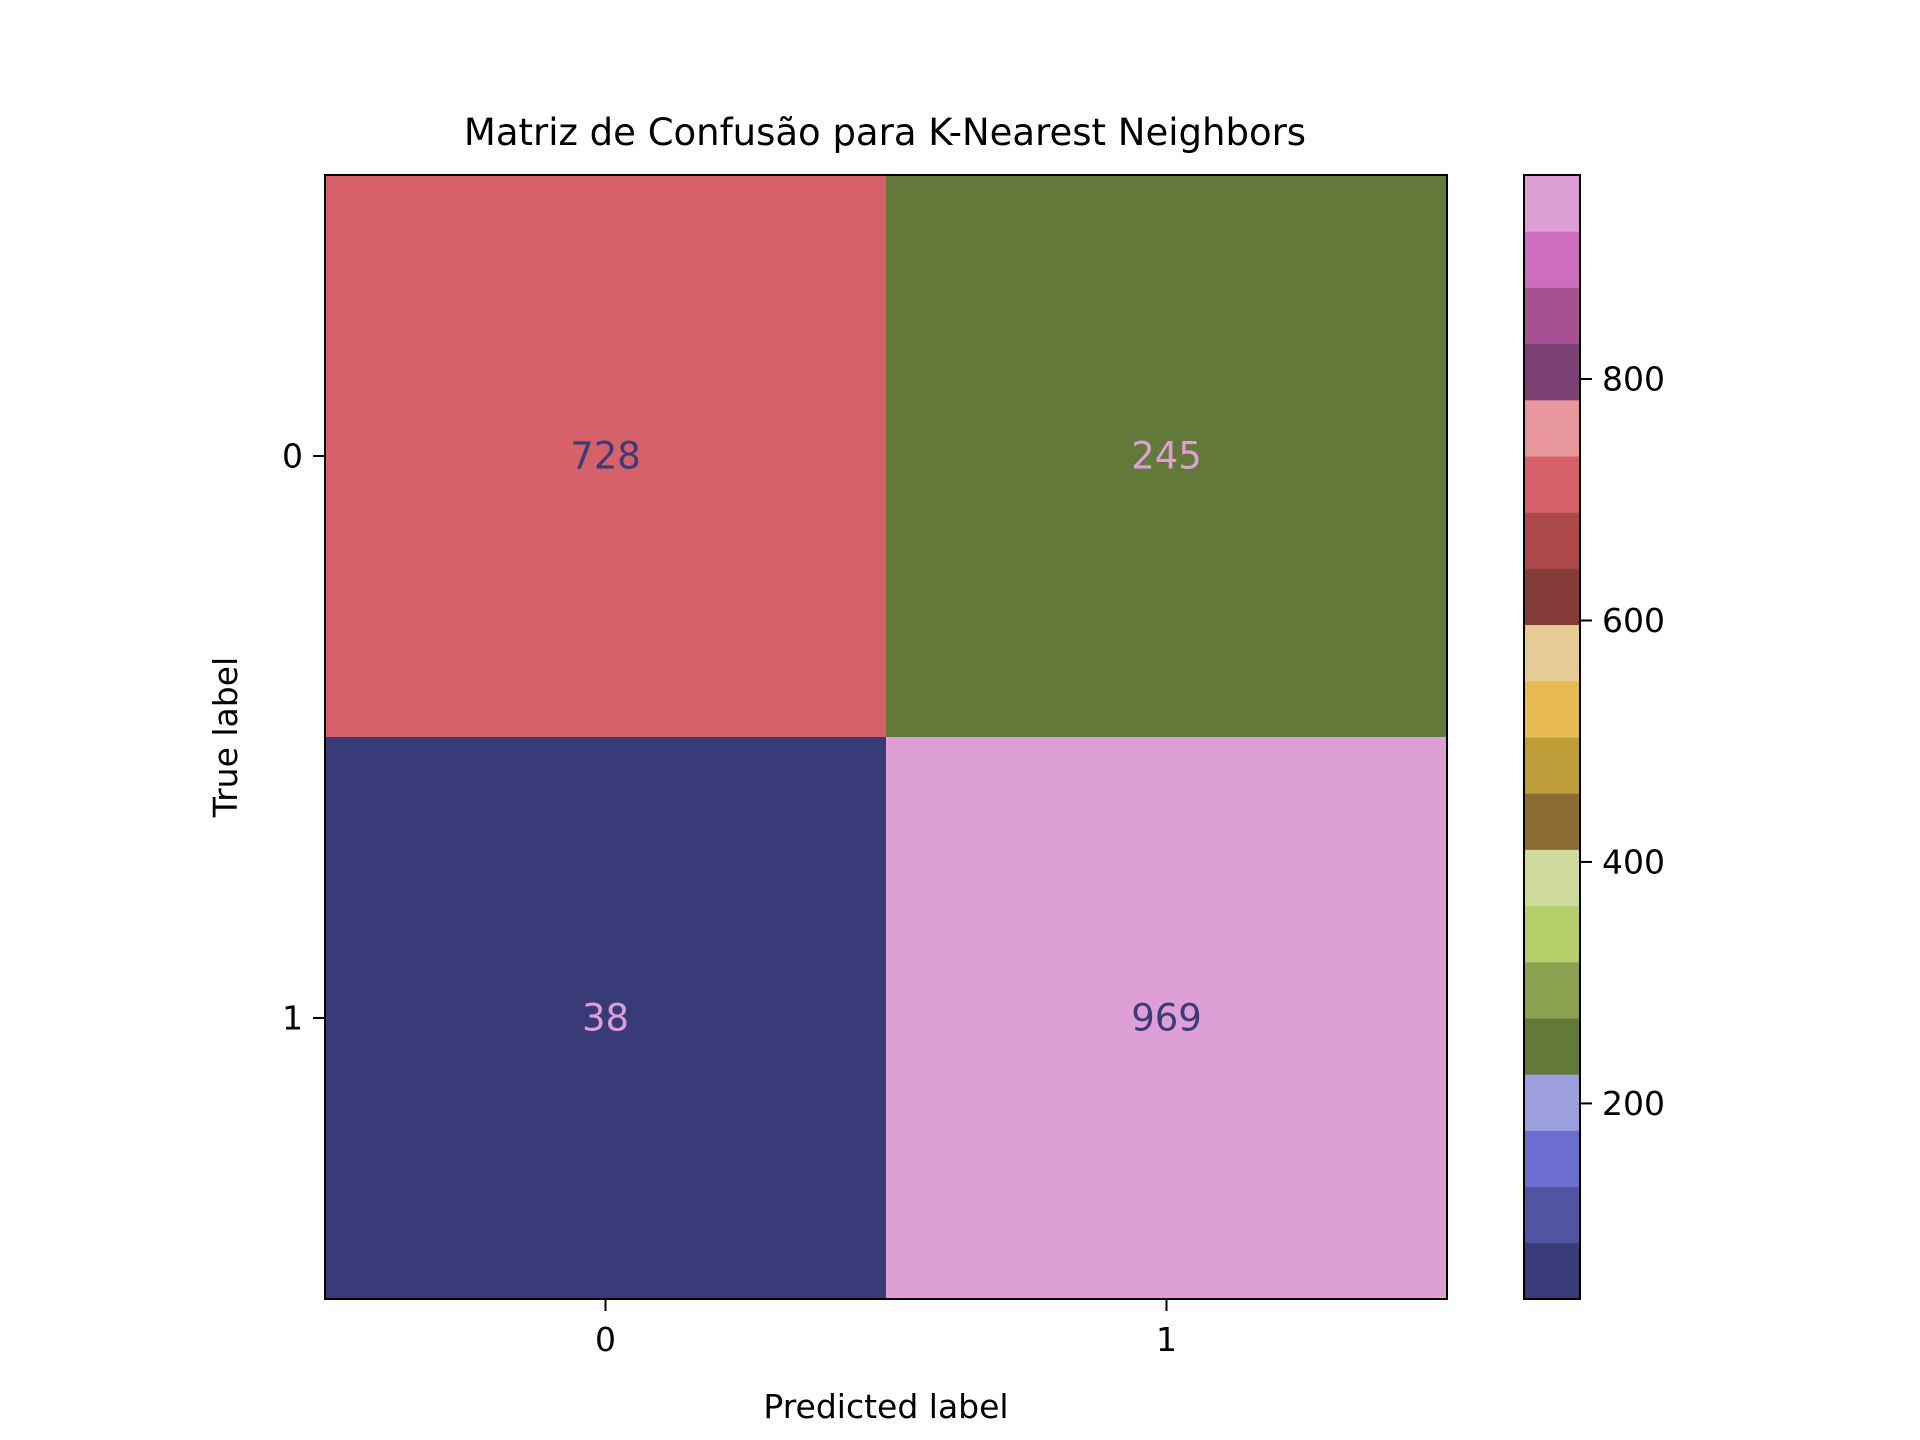 The width and height of the screenshot is (1920, 1440). What do you see at coordinates (1166, 1339) in the screenshot?
I see `x-tick-label: 1` at bounding box center [1166, 1339].